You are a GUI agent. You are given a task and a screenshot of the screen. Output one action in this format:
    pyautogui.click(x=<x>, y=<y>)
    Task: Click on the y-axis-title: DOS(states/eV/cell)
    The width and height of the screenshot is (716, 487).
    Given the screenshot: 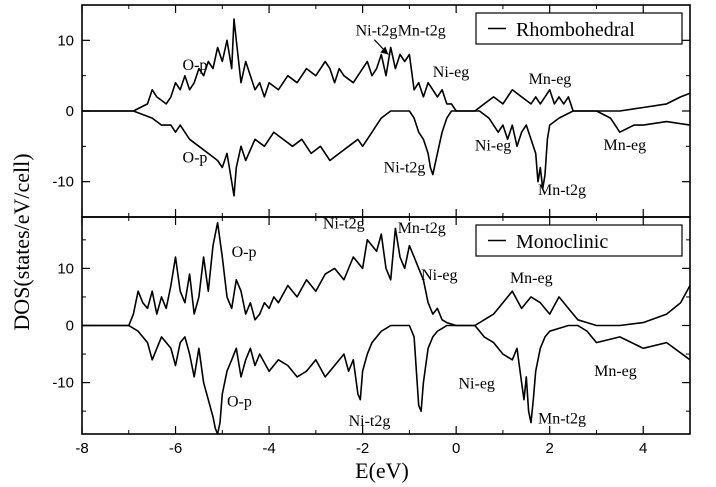 What is the action you would take?
    pyautogui.click(x=21, y=241)
    